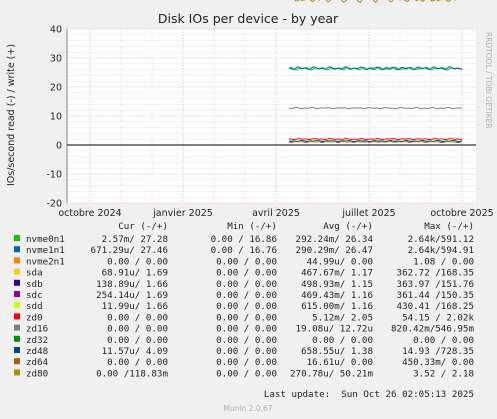 The height and width of the screenshot is (419, 497). What do you see at coordinates (34, 295) in the screenshot?
I see `legend-name: sdc` at bounding box center [34, 295].